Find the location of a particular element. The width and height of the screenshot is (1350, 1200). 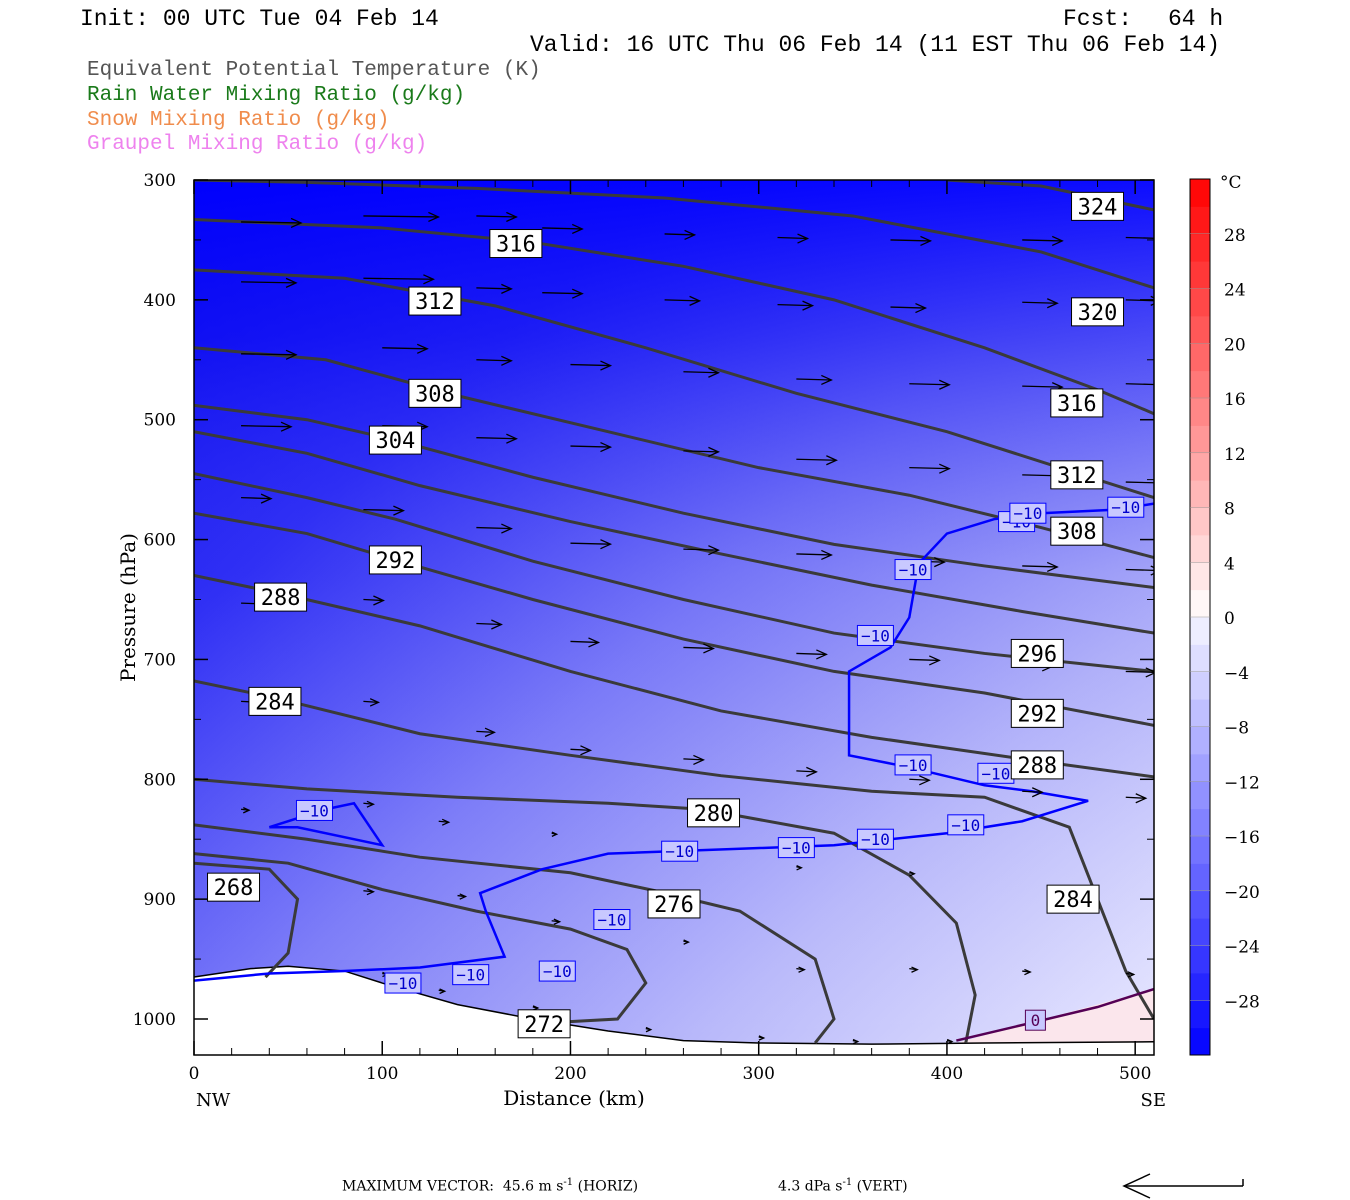

theta-e-label: 312 is located at coordinates (1077, 476).